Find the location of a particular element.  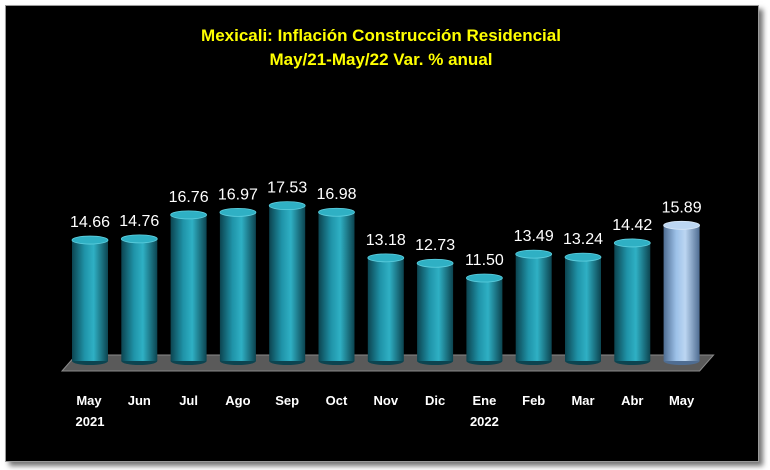

tick-label: Jul is located at coordinates (188, 400).